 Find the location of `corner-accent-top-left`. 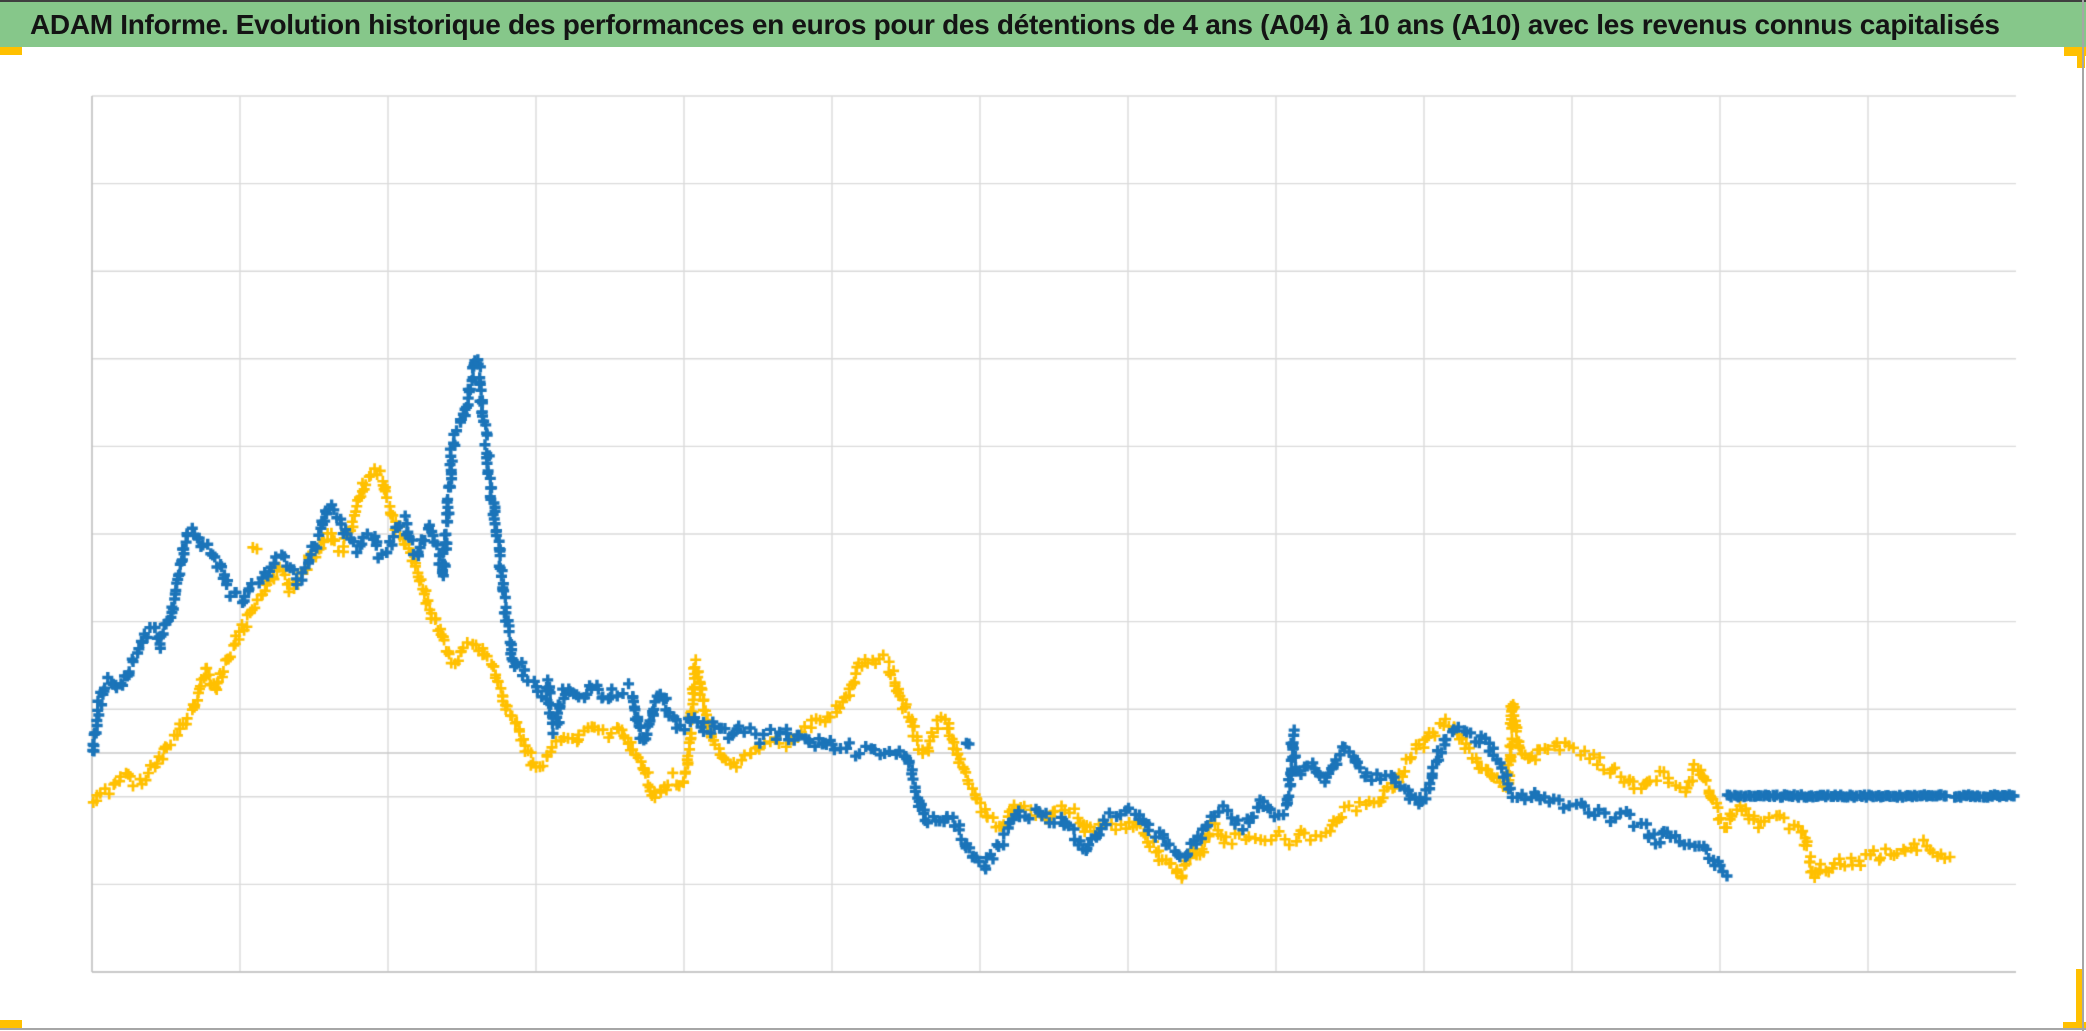

corner-accent-top-left is located at coordinates (11, 51).